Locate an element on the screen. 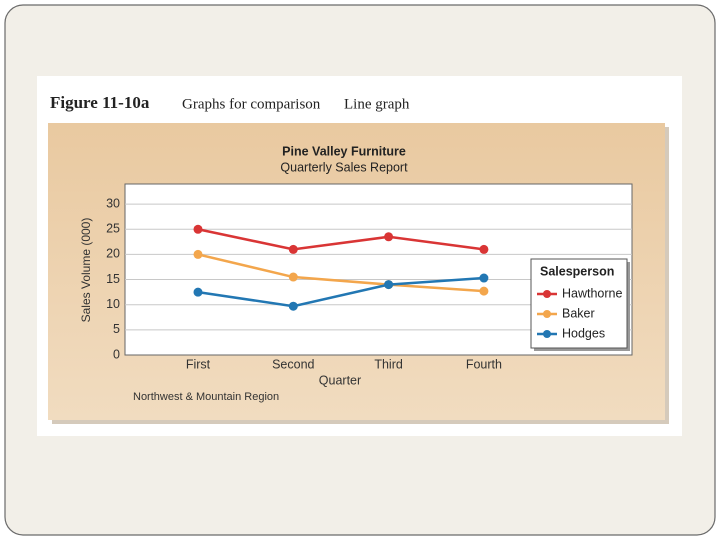  figure-kind: Line graph is located at coordinates (377, 104).